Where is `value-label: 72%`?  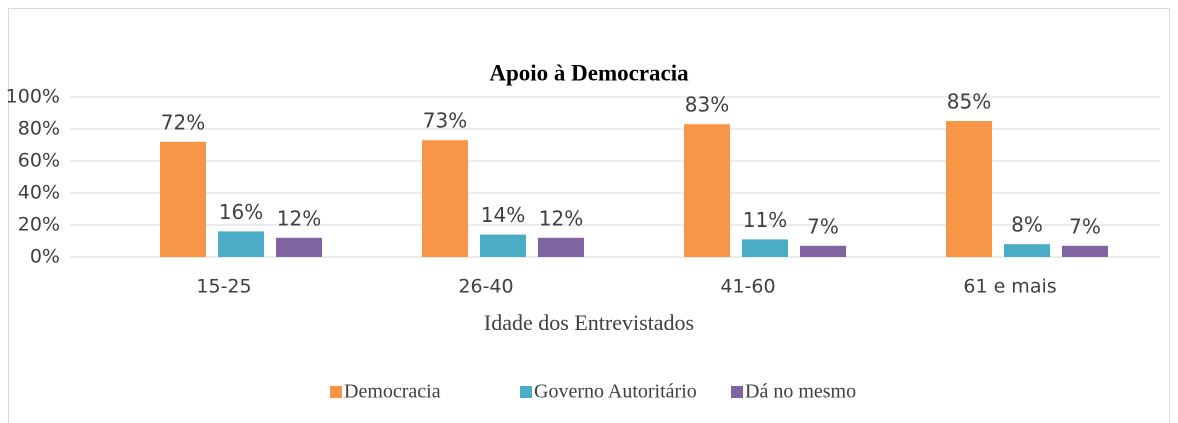 value-label: 72% is located at coordinates (183, 122).